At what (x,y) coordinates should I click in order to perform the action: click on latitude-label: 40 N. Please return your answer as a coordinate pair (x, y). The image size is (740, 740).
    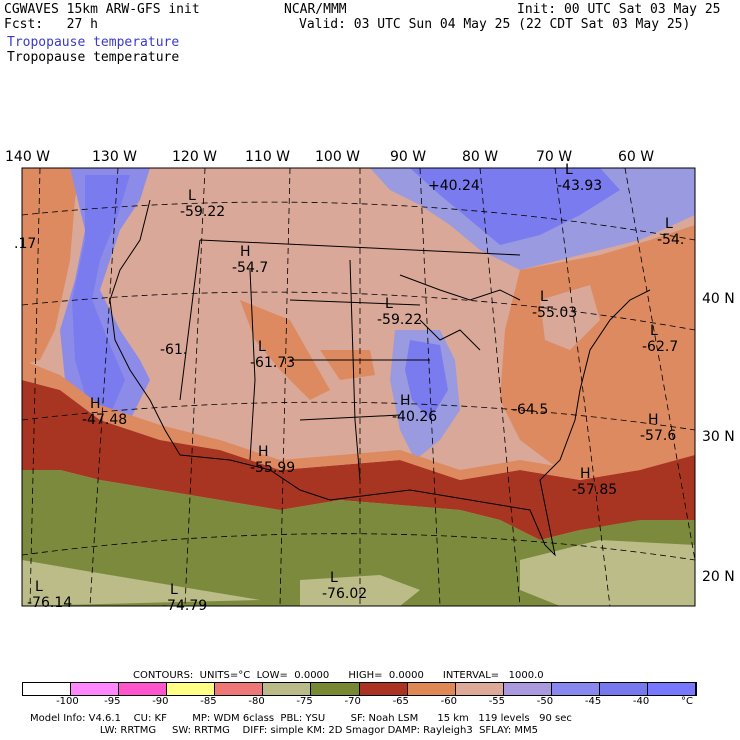
    Looking at the image, I should click on (718, 299).